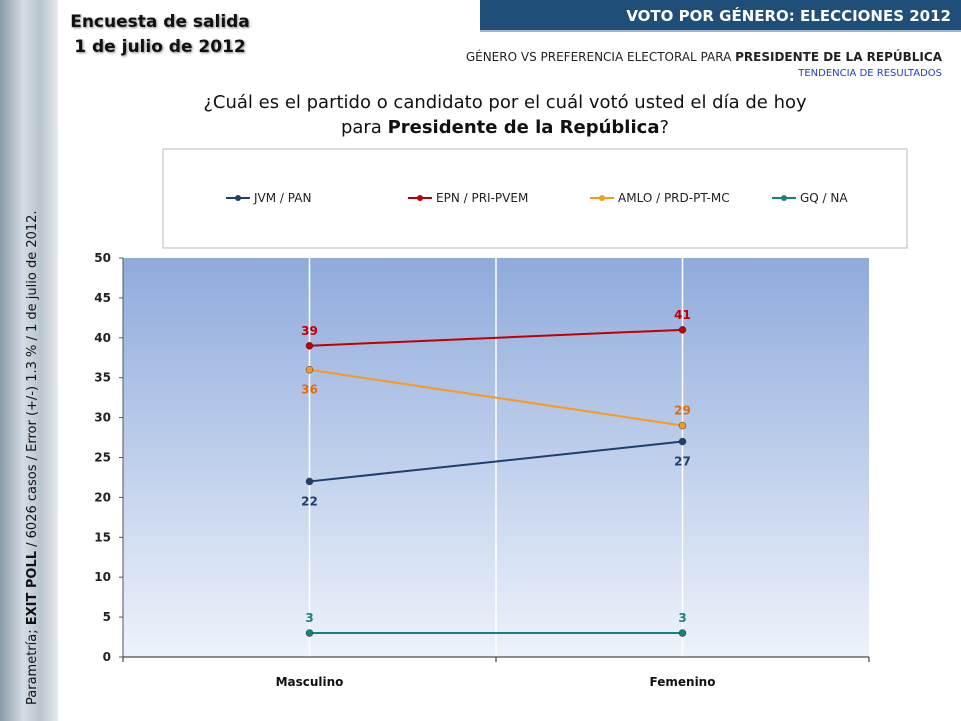  I want to click on trend-label: TENDENCIA DE RESULTADOS, so click(870, 73).